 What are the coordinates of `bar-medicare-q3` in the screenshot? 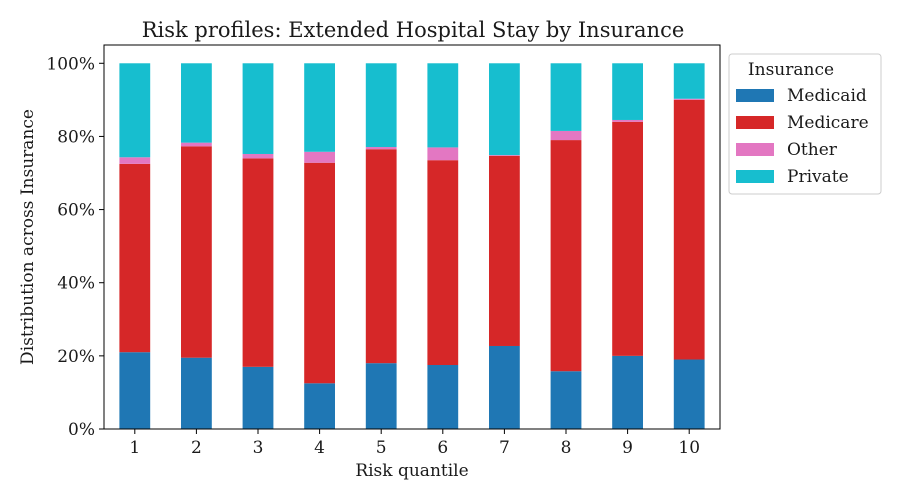 It's located at (258, 262).